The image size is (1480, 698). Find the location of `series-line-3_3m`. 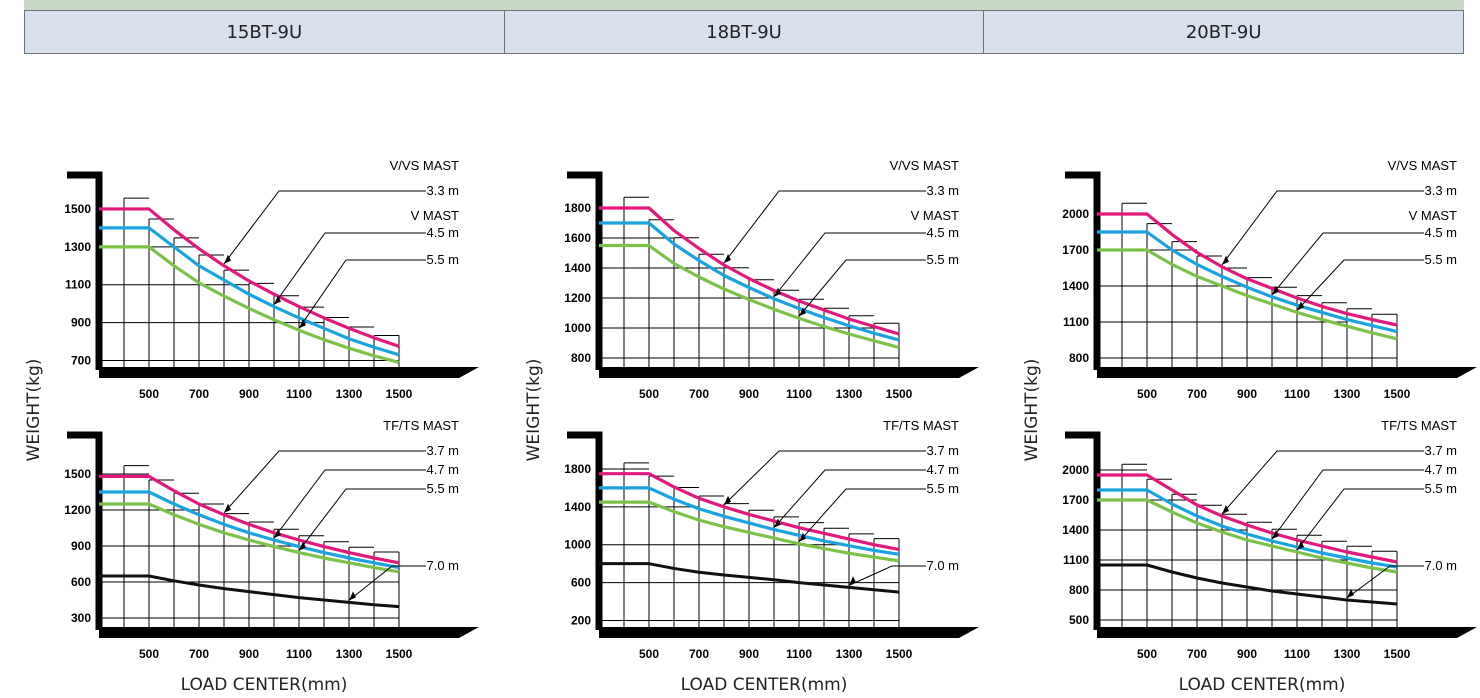

series-line-3_3m is located at coordinates (1247, 269).